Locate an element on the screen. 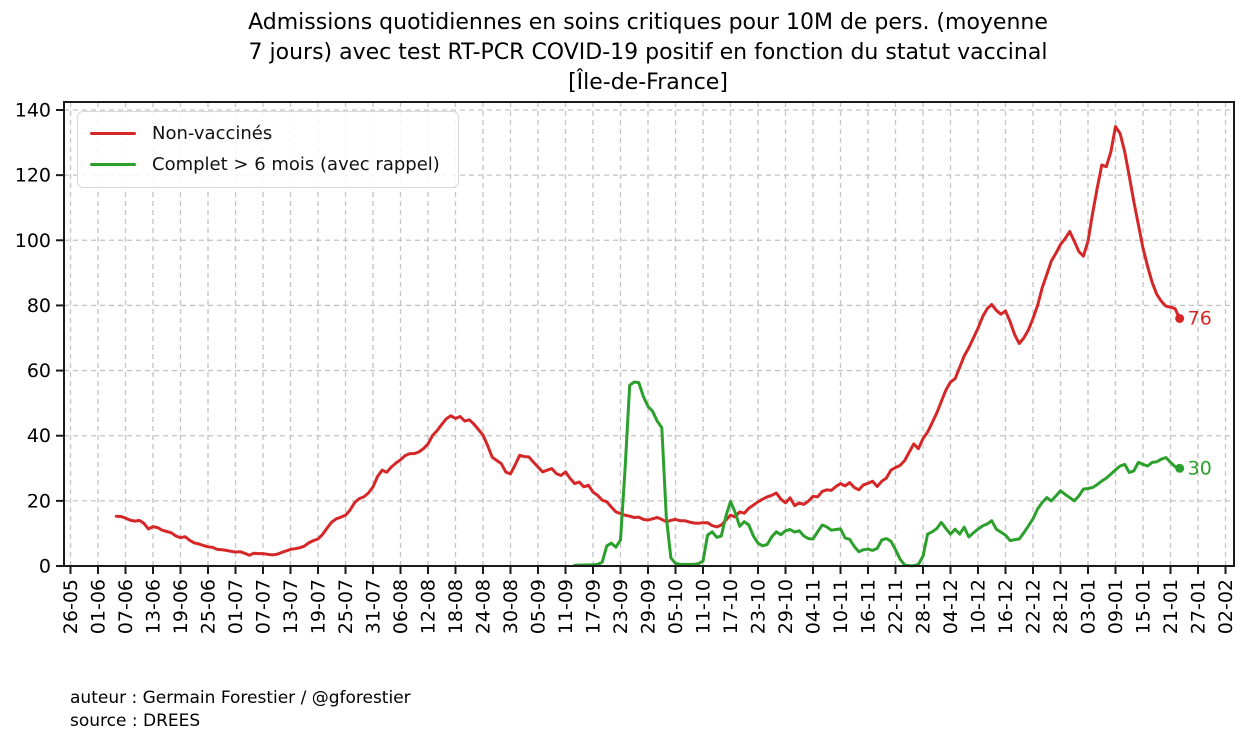 Image resolution: width=1249 pixels, height=748 pixels. legend-item-non-vaccines: Non-vaccinés is located at coordinates (265, 133).